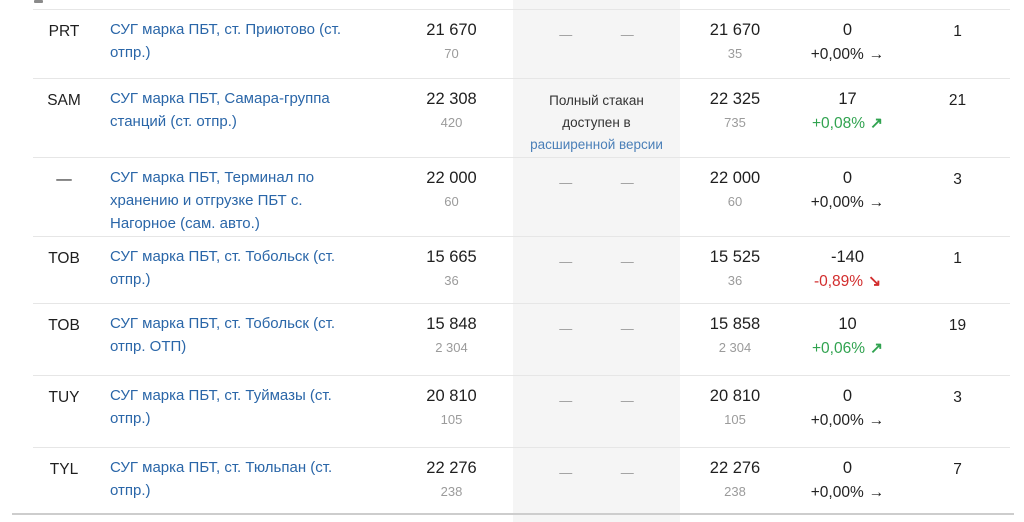 This screenshot has width=1024, height=522. I want to click on ask-price: 15 525, so click(735, 257).